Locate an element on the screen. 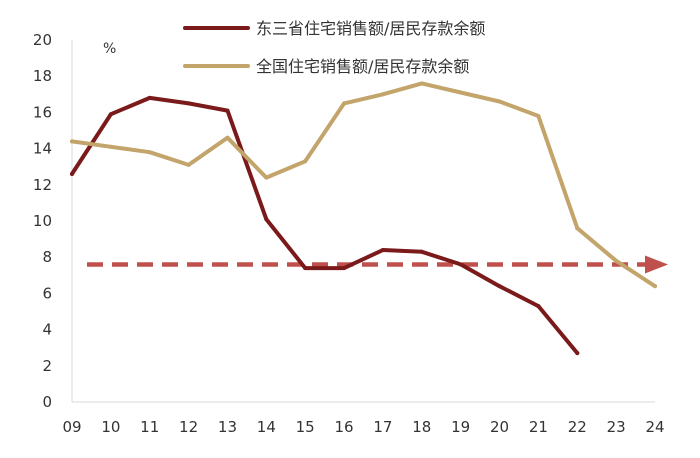 This screenshot has height=458, width=700. legend-label-2: 全国住宅销售额/居民存款余额 is located at coordinates (362, 66).